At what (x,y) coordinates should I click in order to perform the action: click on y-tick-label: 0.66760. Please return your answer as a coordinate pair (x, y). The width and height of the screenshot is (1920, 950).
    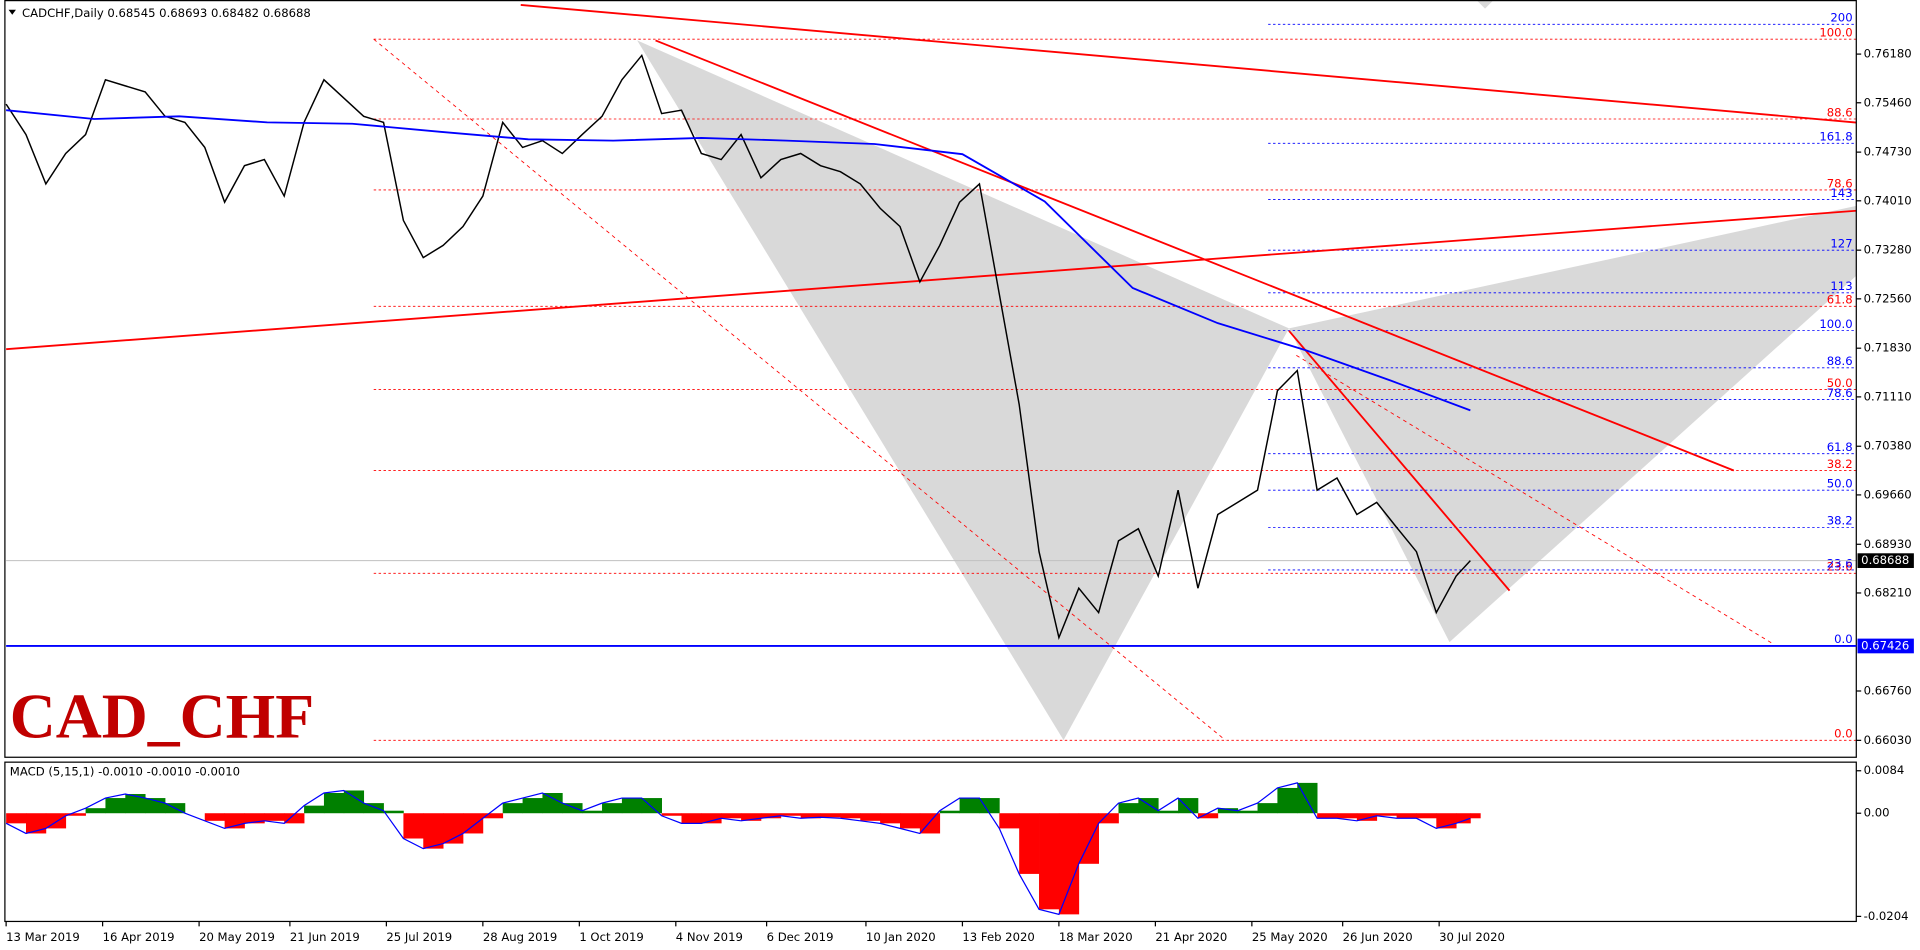
    Looking at the image, I should click on (1888, 690).